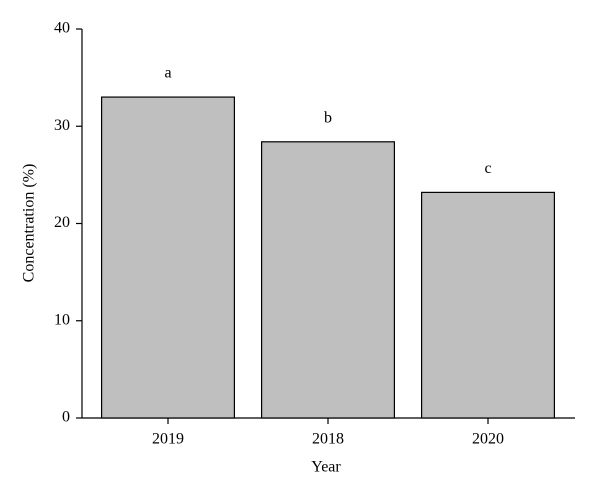 The image size is (600, 496). Describe the element at coordinates (487, 168) in the screenshot. I see `bar-annotation: c` at that location.